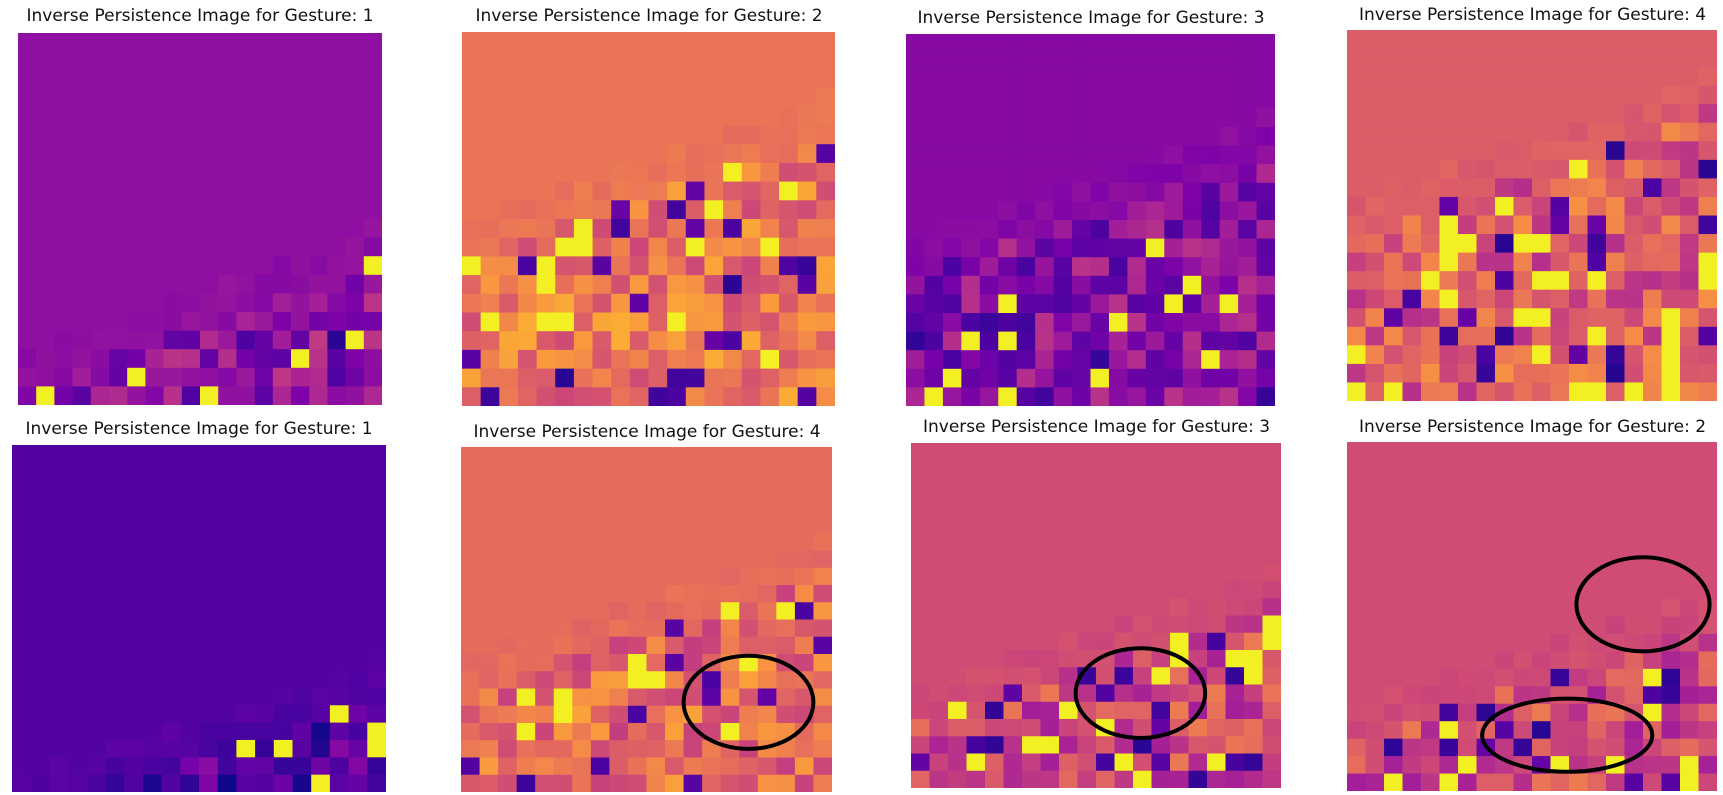 The width and height of the screenshot is (1723, 795). Describe the element at coordinates (200, 16) in the screenshot. I see `panel-title: Inverse Persistence Image for Gesture: 1` at that location.